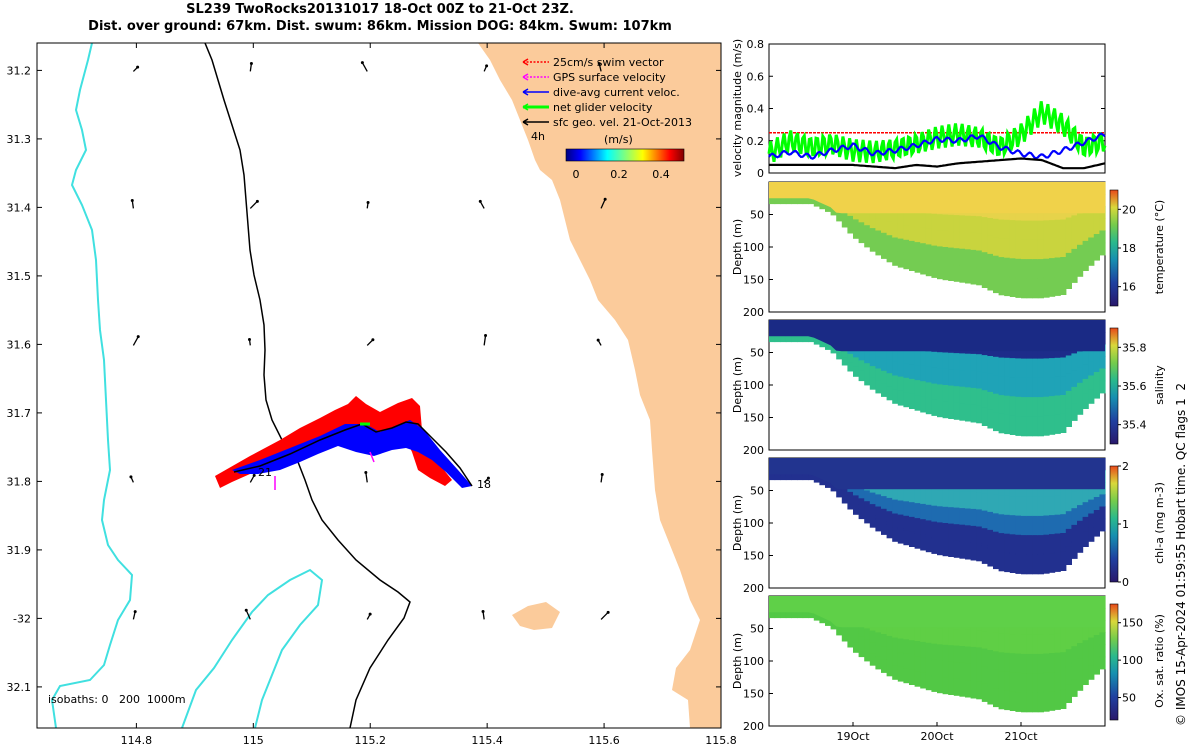 This screenshot has width=1200, height=750. I want to click on section-y-tick: 150, so click(753, 280).